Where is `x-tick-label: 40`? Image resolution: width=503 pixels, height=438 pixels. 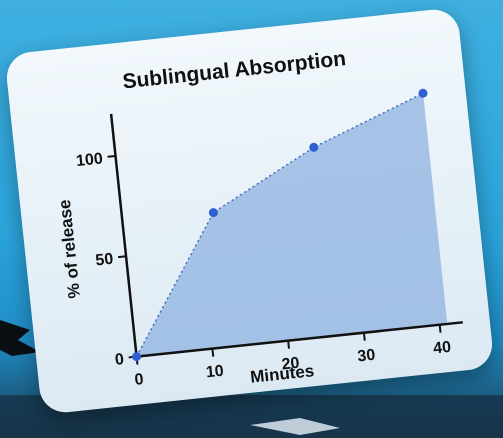
x-tick-label: 40 is located at coordinates (442, 348).